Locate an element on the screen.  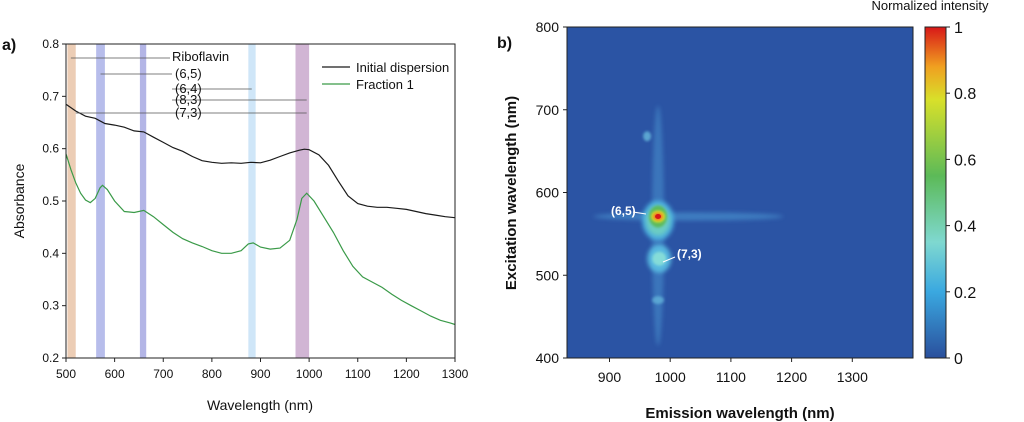
colorbar-tick-label-5: 1 is located at coordinates (958, 28).